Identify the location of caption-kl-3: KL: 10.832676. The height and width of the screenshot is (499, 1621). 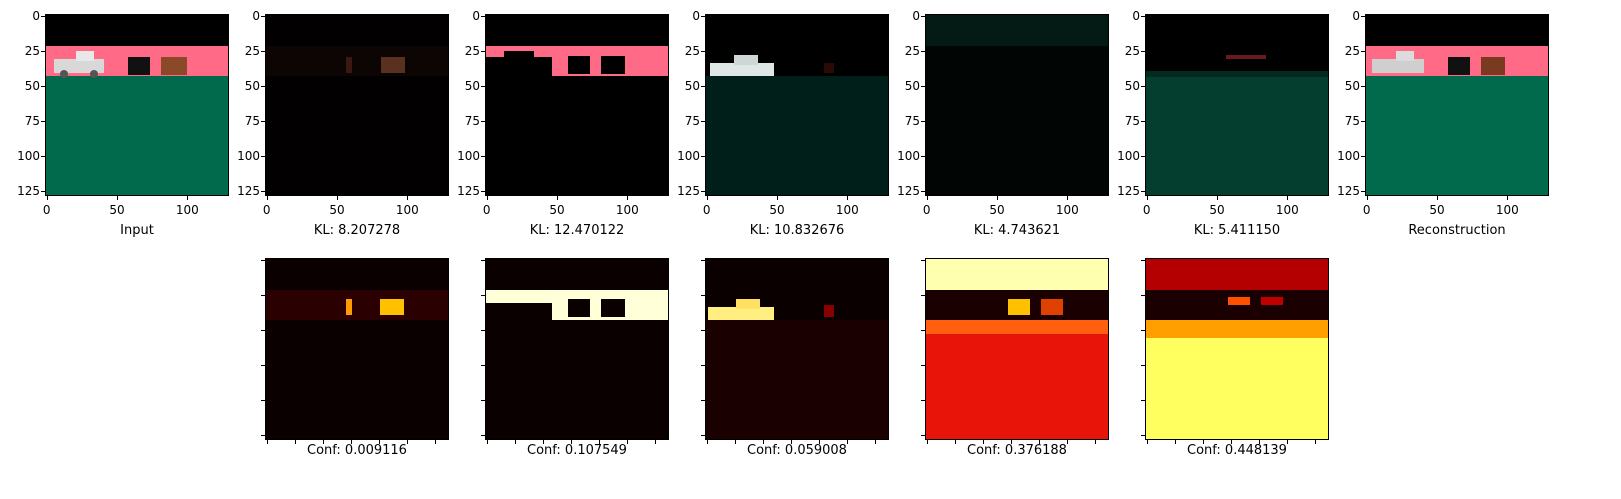
(797, 230).